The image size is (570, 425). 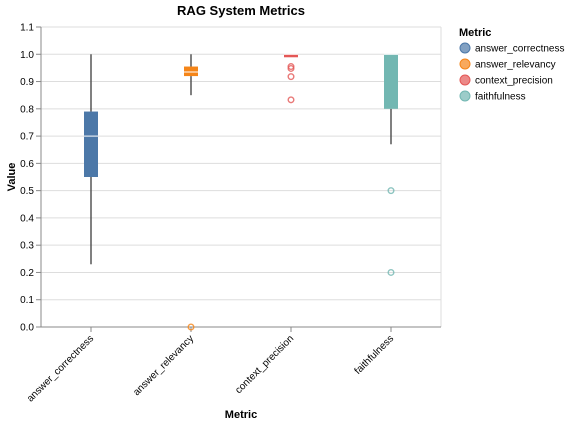 What do you see at coordinates (500, 97) in the screenshot?
I see `legend-label: faithfulness` at bounding box center [500, 97].